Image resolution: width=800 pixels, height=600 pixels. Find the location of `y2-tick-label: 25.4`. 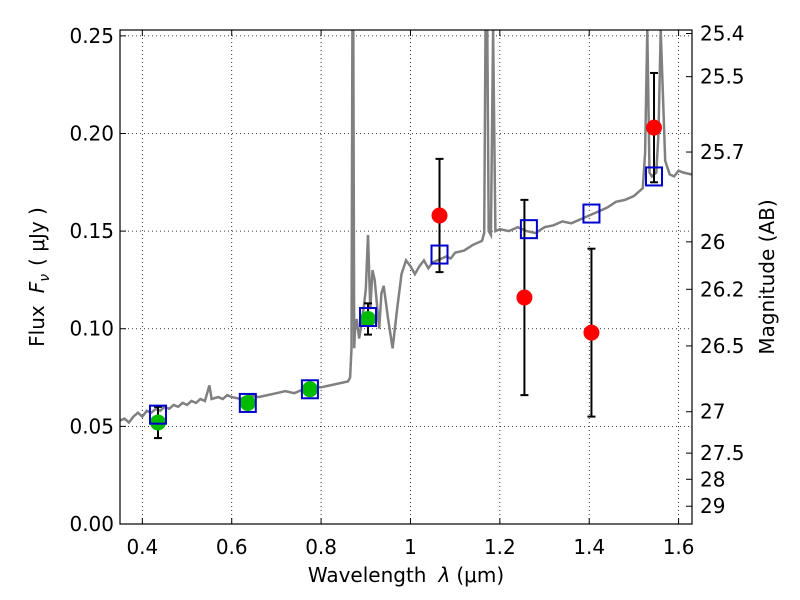

y2-tick-label: 25.4 is located at coordinates (722, 34).